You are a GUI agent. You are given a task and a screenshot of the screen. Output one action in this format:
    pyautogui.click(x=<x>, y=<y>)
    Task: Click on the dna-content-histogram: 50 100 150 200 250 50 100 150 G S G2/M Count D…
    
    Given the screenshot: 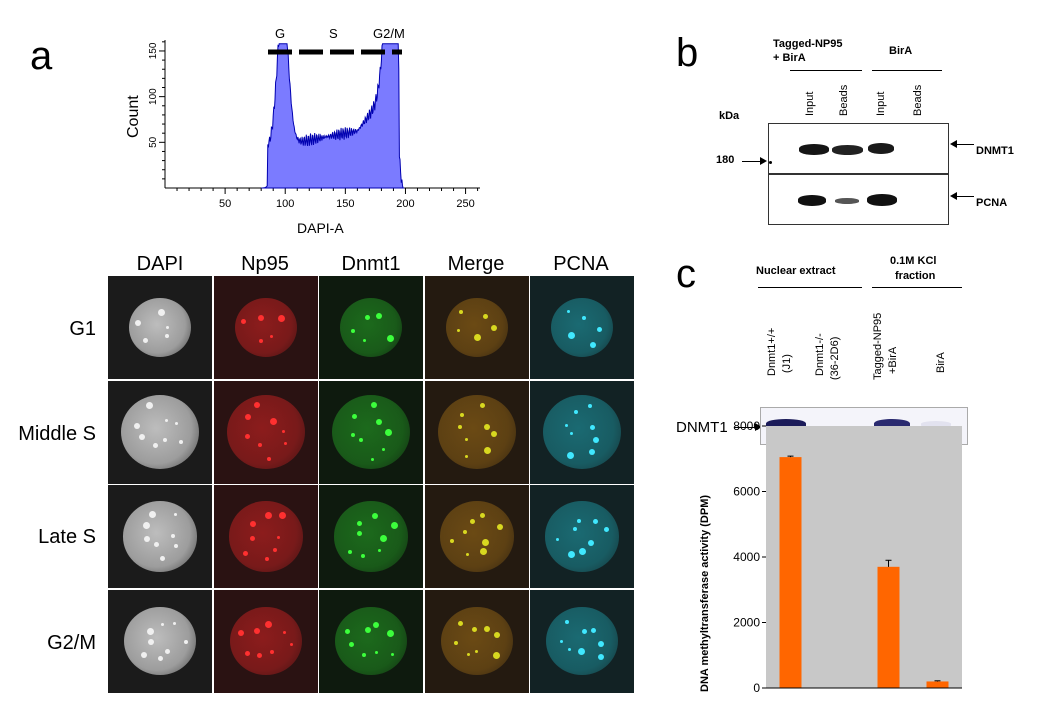 What is the action you would take?
    pyautogui.click(x=302, y=131)
    